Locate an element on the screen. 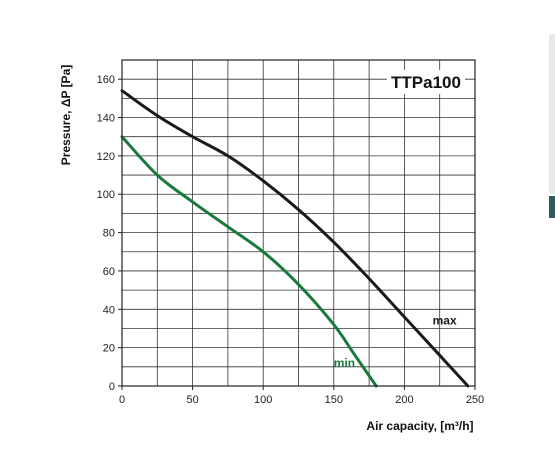  series-label-min: min is located at coordinates (344, 363).